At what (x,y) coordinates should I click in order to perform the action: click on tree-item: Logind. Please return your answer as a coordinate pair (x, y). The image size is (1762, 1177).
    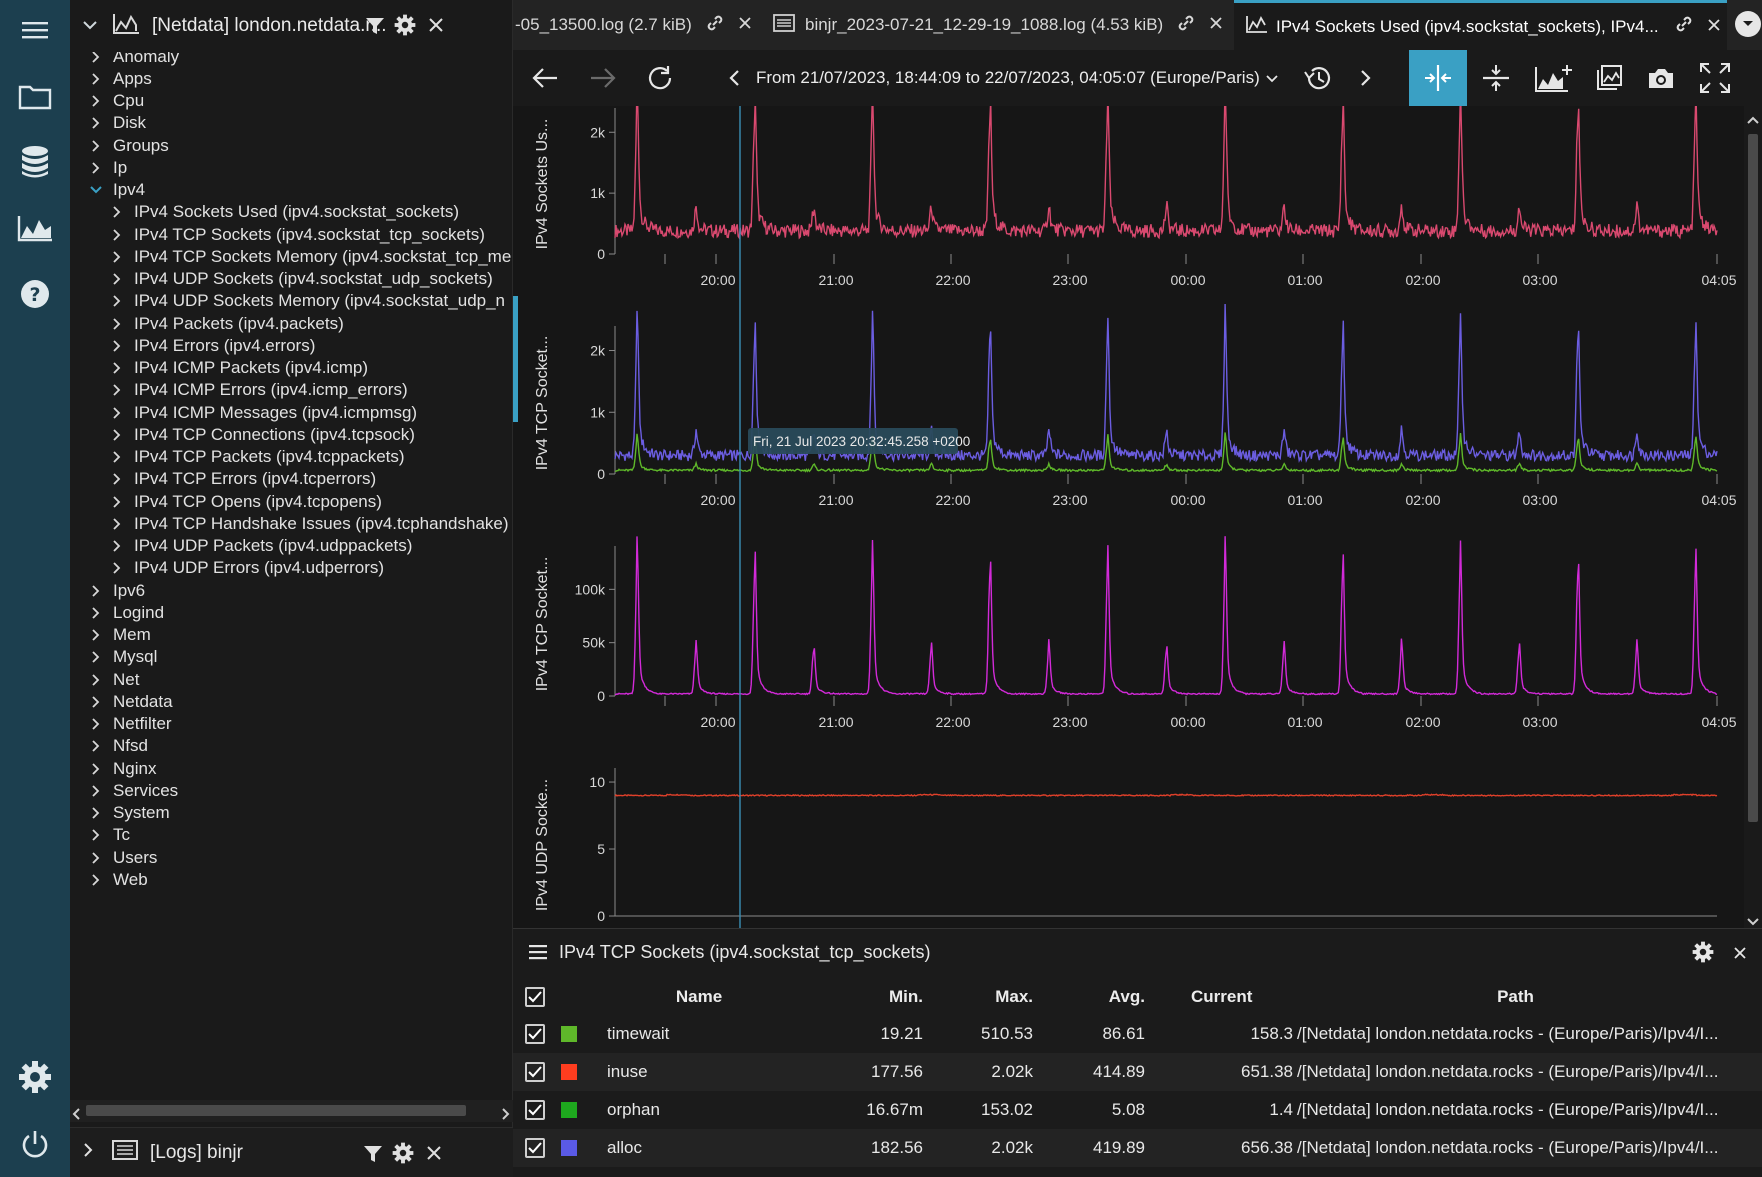
    Looking at the image, I should click on (125, 612).